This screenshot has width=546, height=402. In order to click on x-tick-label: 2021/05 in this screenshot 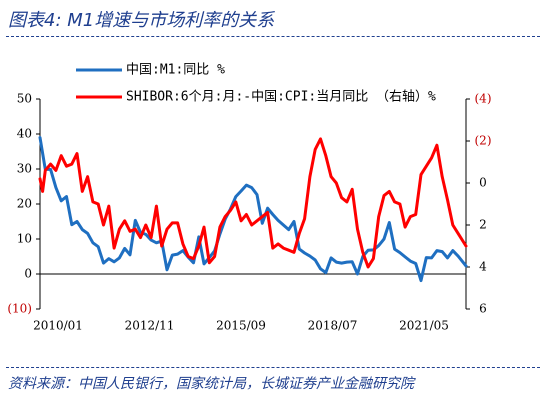, I will do `click(424, 326)`.